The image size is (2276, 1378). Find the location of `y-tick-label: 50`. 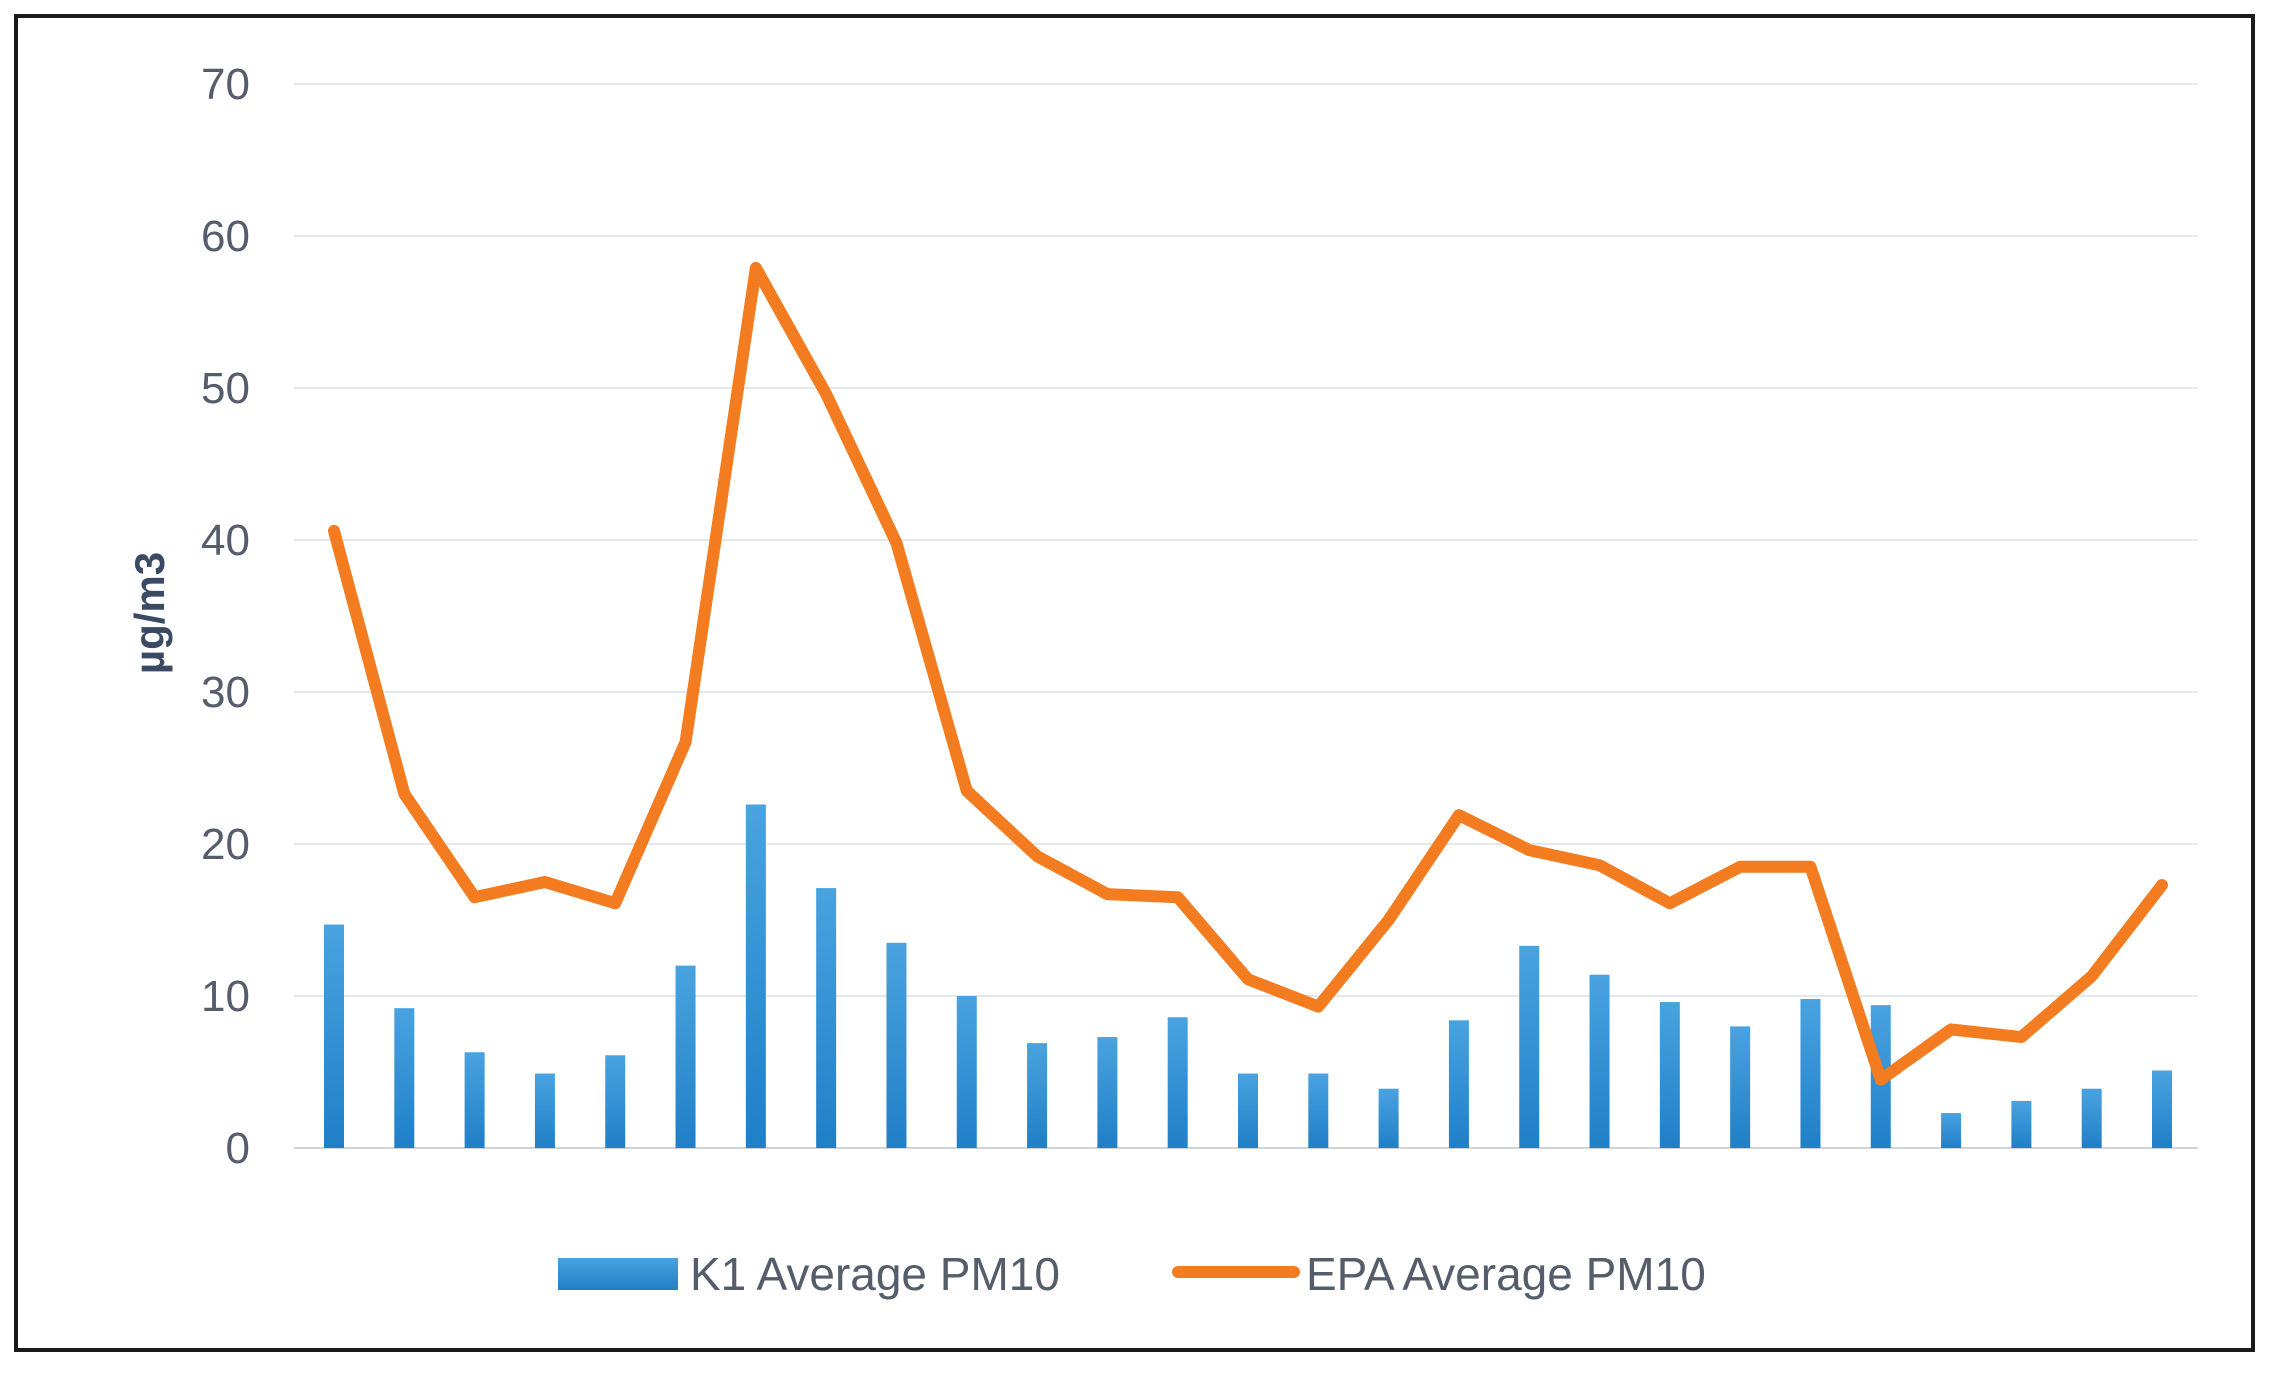

y-tick-label: 50 is located at coordinates (225, 388).